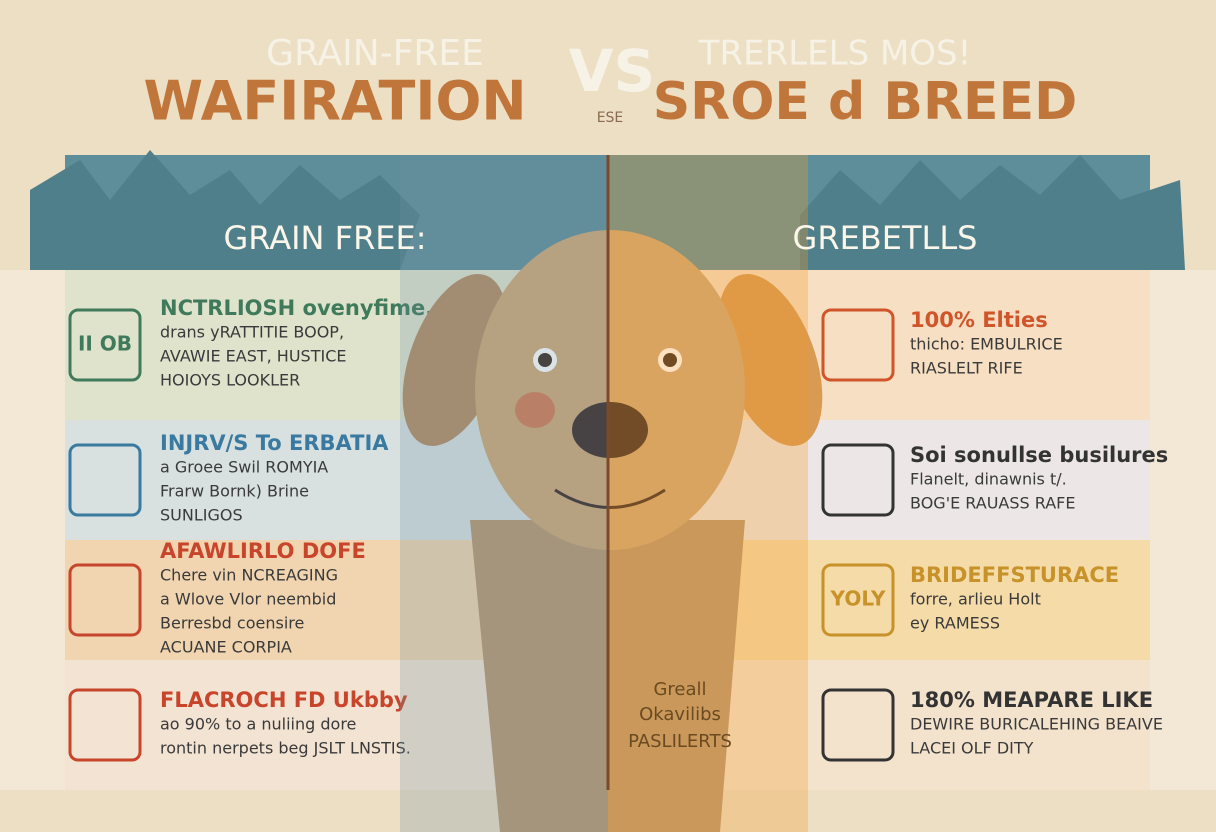  What do you see at coordinates (955, 623) in the screenshot?
I see `row-text: ey RAMESS` at bounding box center [955, 623].